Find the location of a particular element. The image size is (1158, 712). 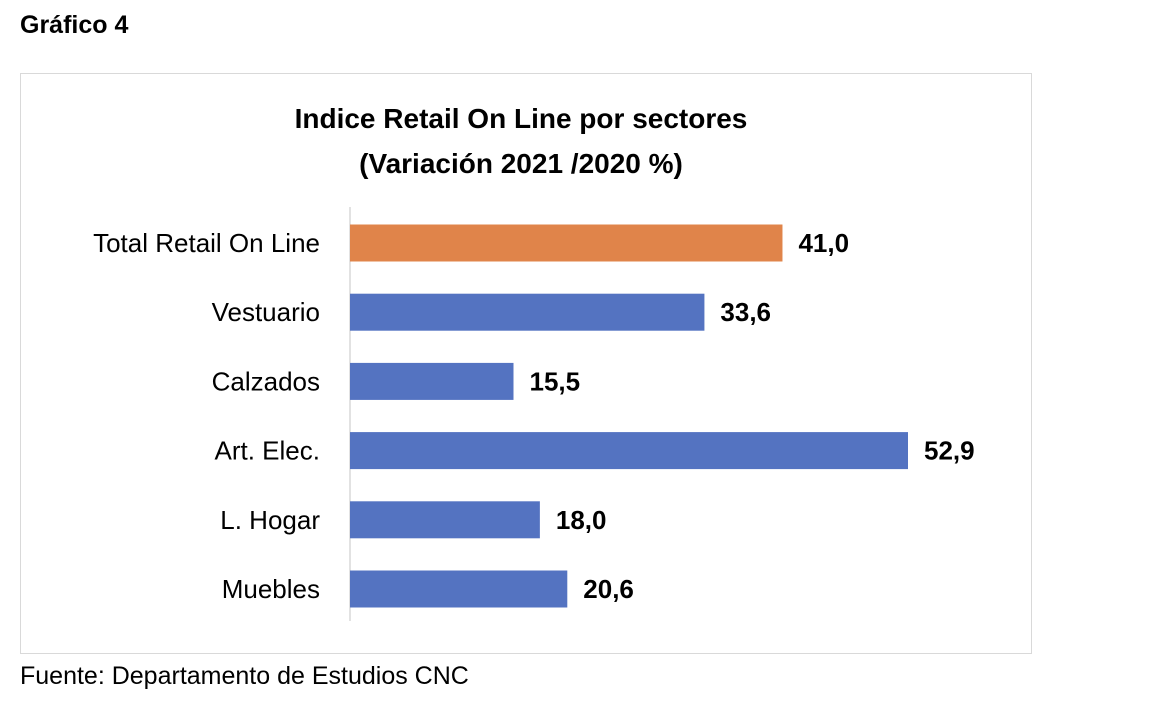

category-label: Art. Elec. is located at coordinates (267, 451).